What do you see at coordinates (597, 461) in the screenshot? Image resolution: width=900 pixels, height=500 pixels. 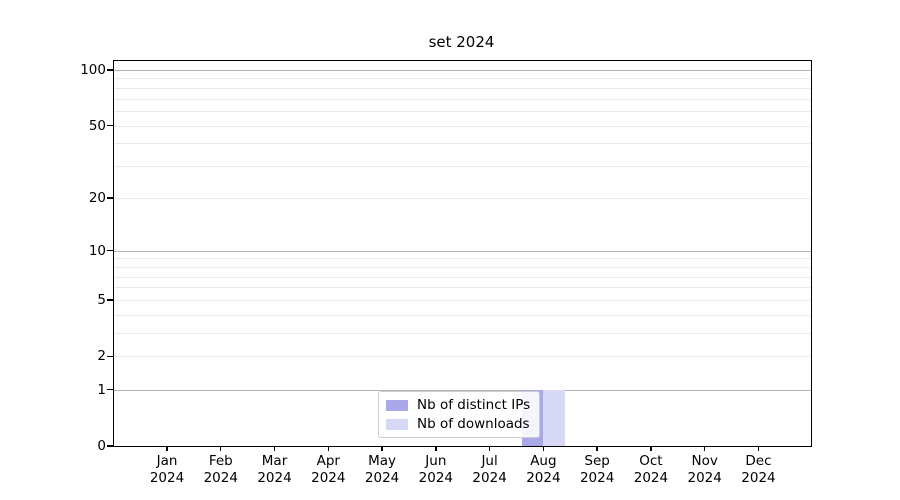 I see `month-label: Sep` at bounding box center [597, 461].